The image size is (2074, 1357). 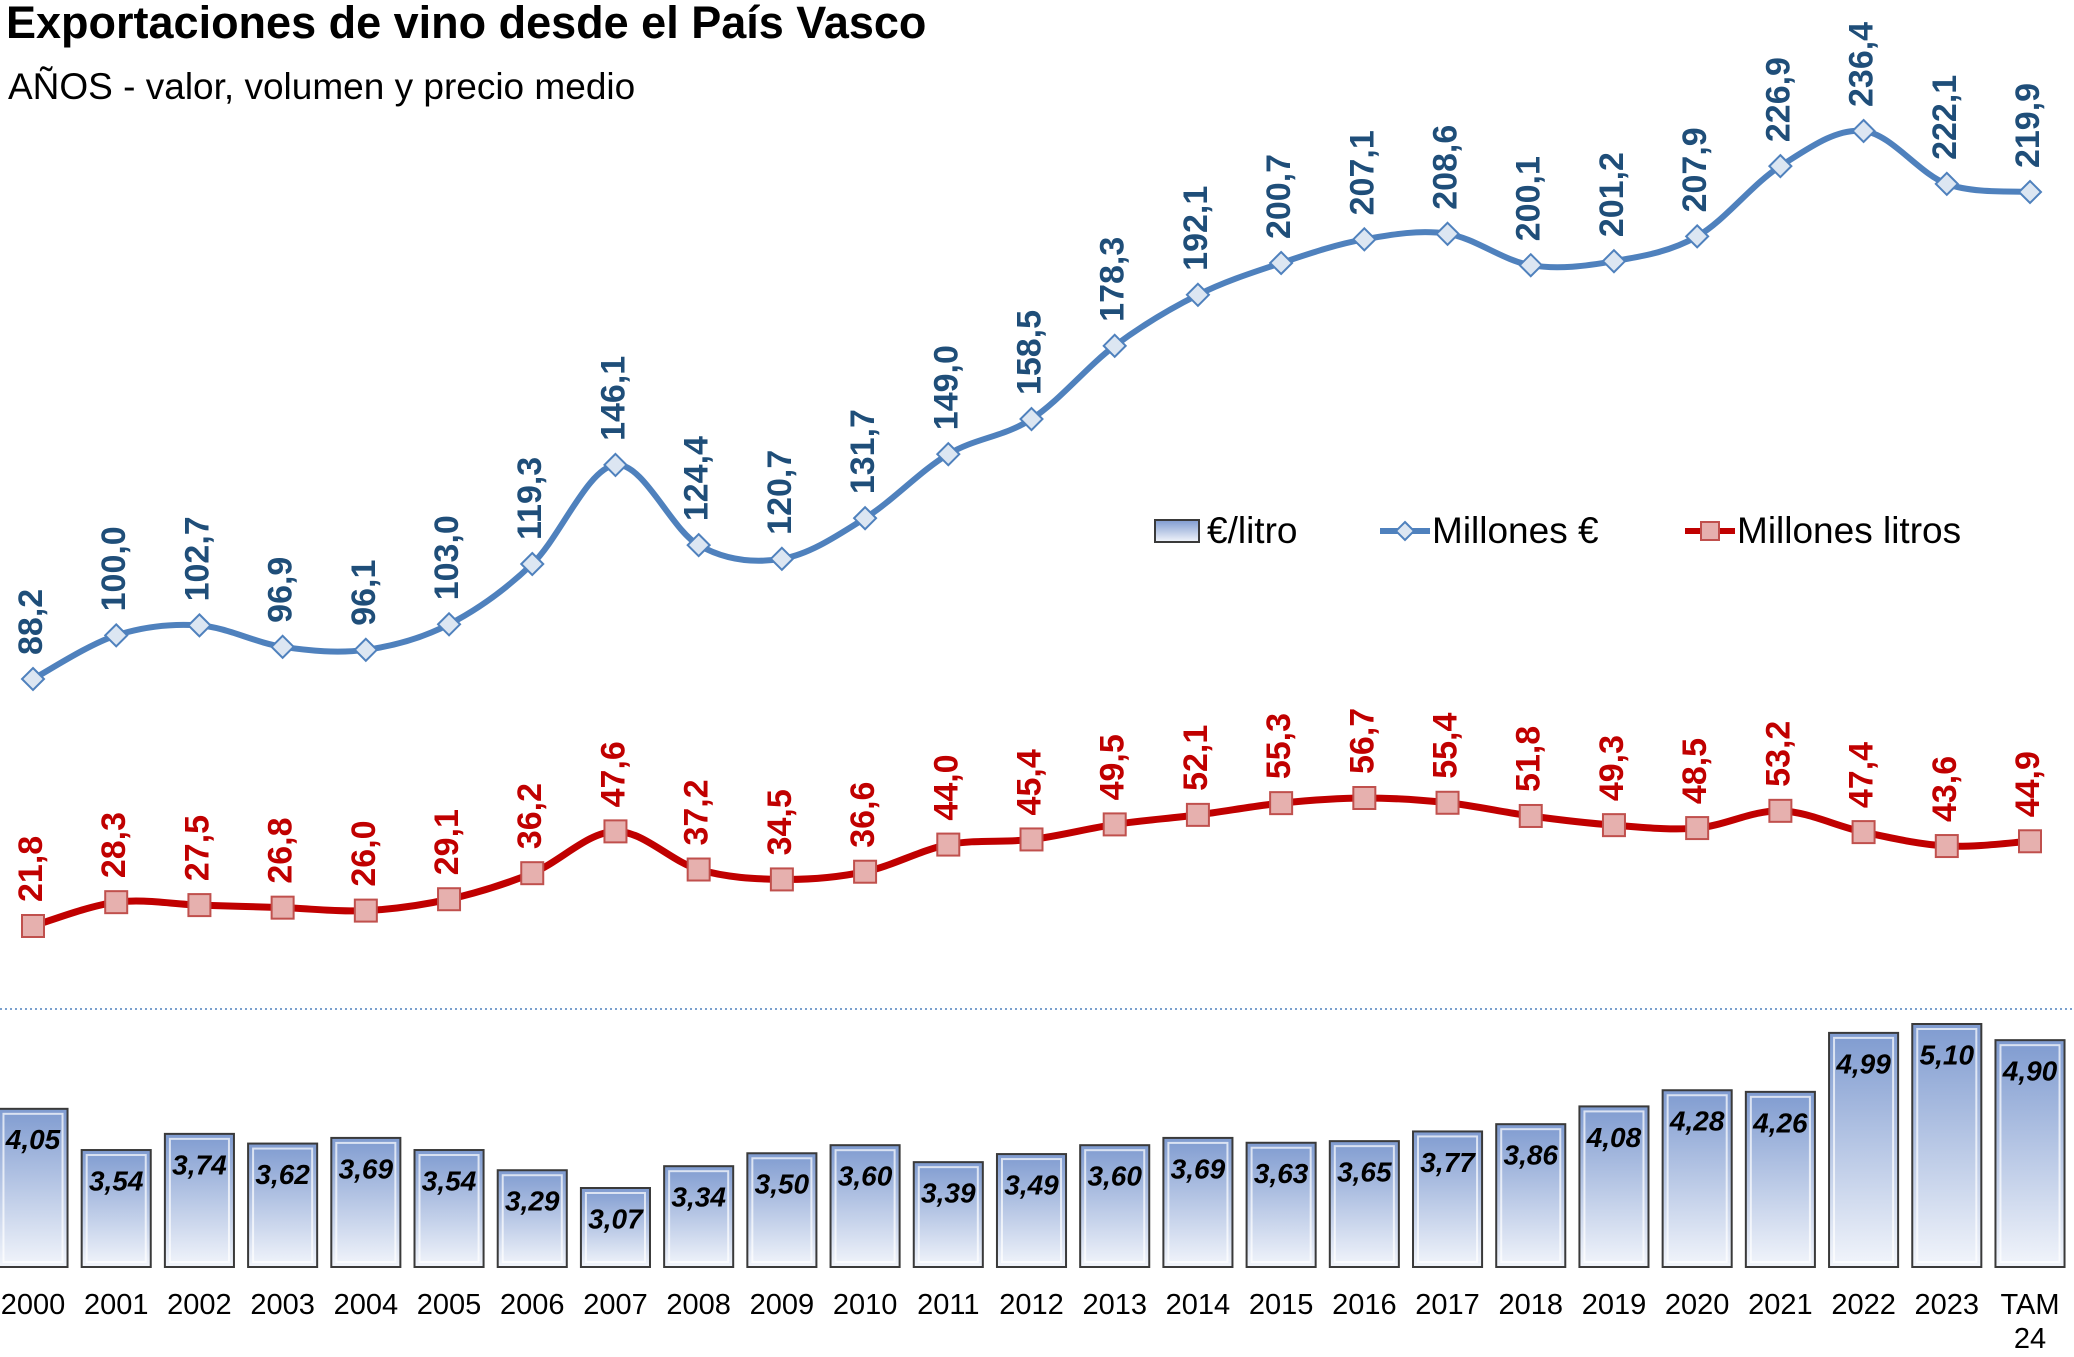 What do you see at coordinates (1849, 530) in the screenshot?
I see `legend-label: Millones litros` at bounding box center [1849, 530].